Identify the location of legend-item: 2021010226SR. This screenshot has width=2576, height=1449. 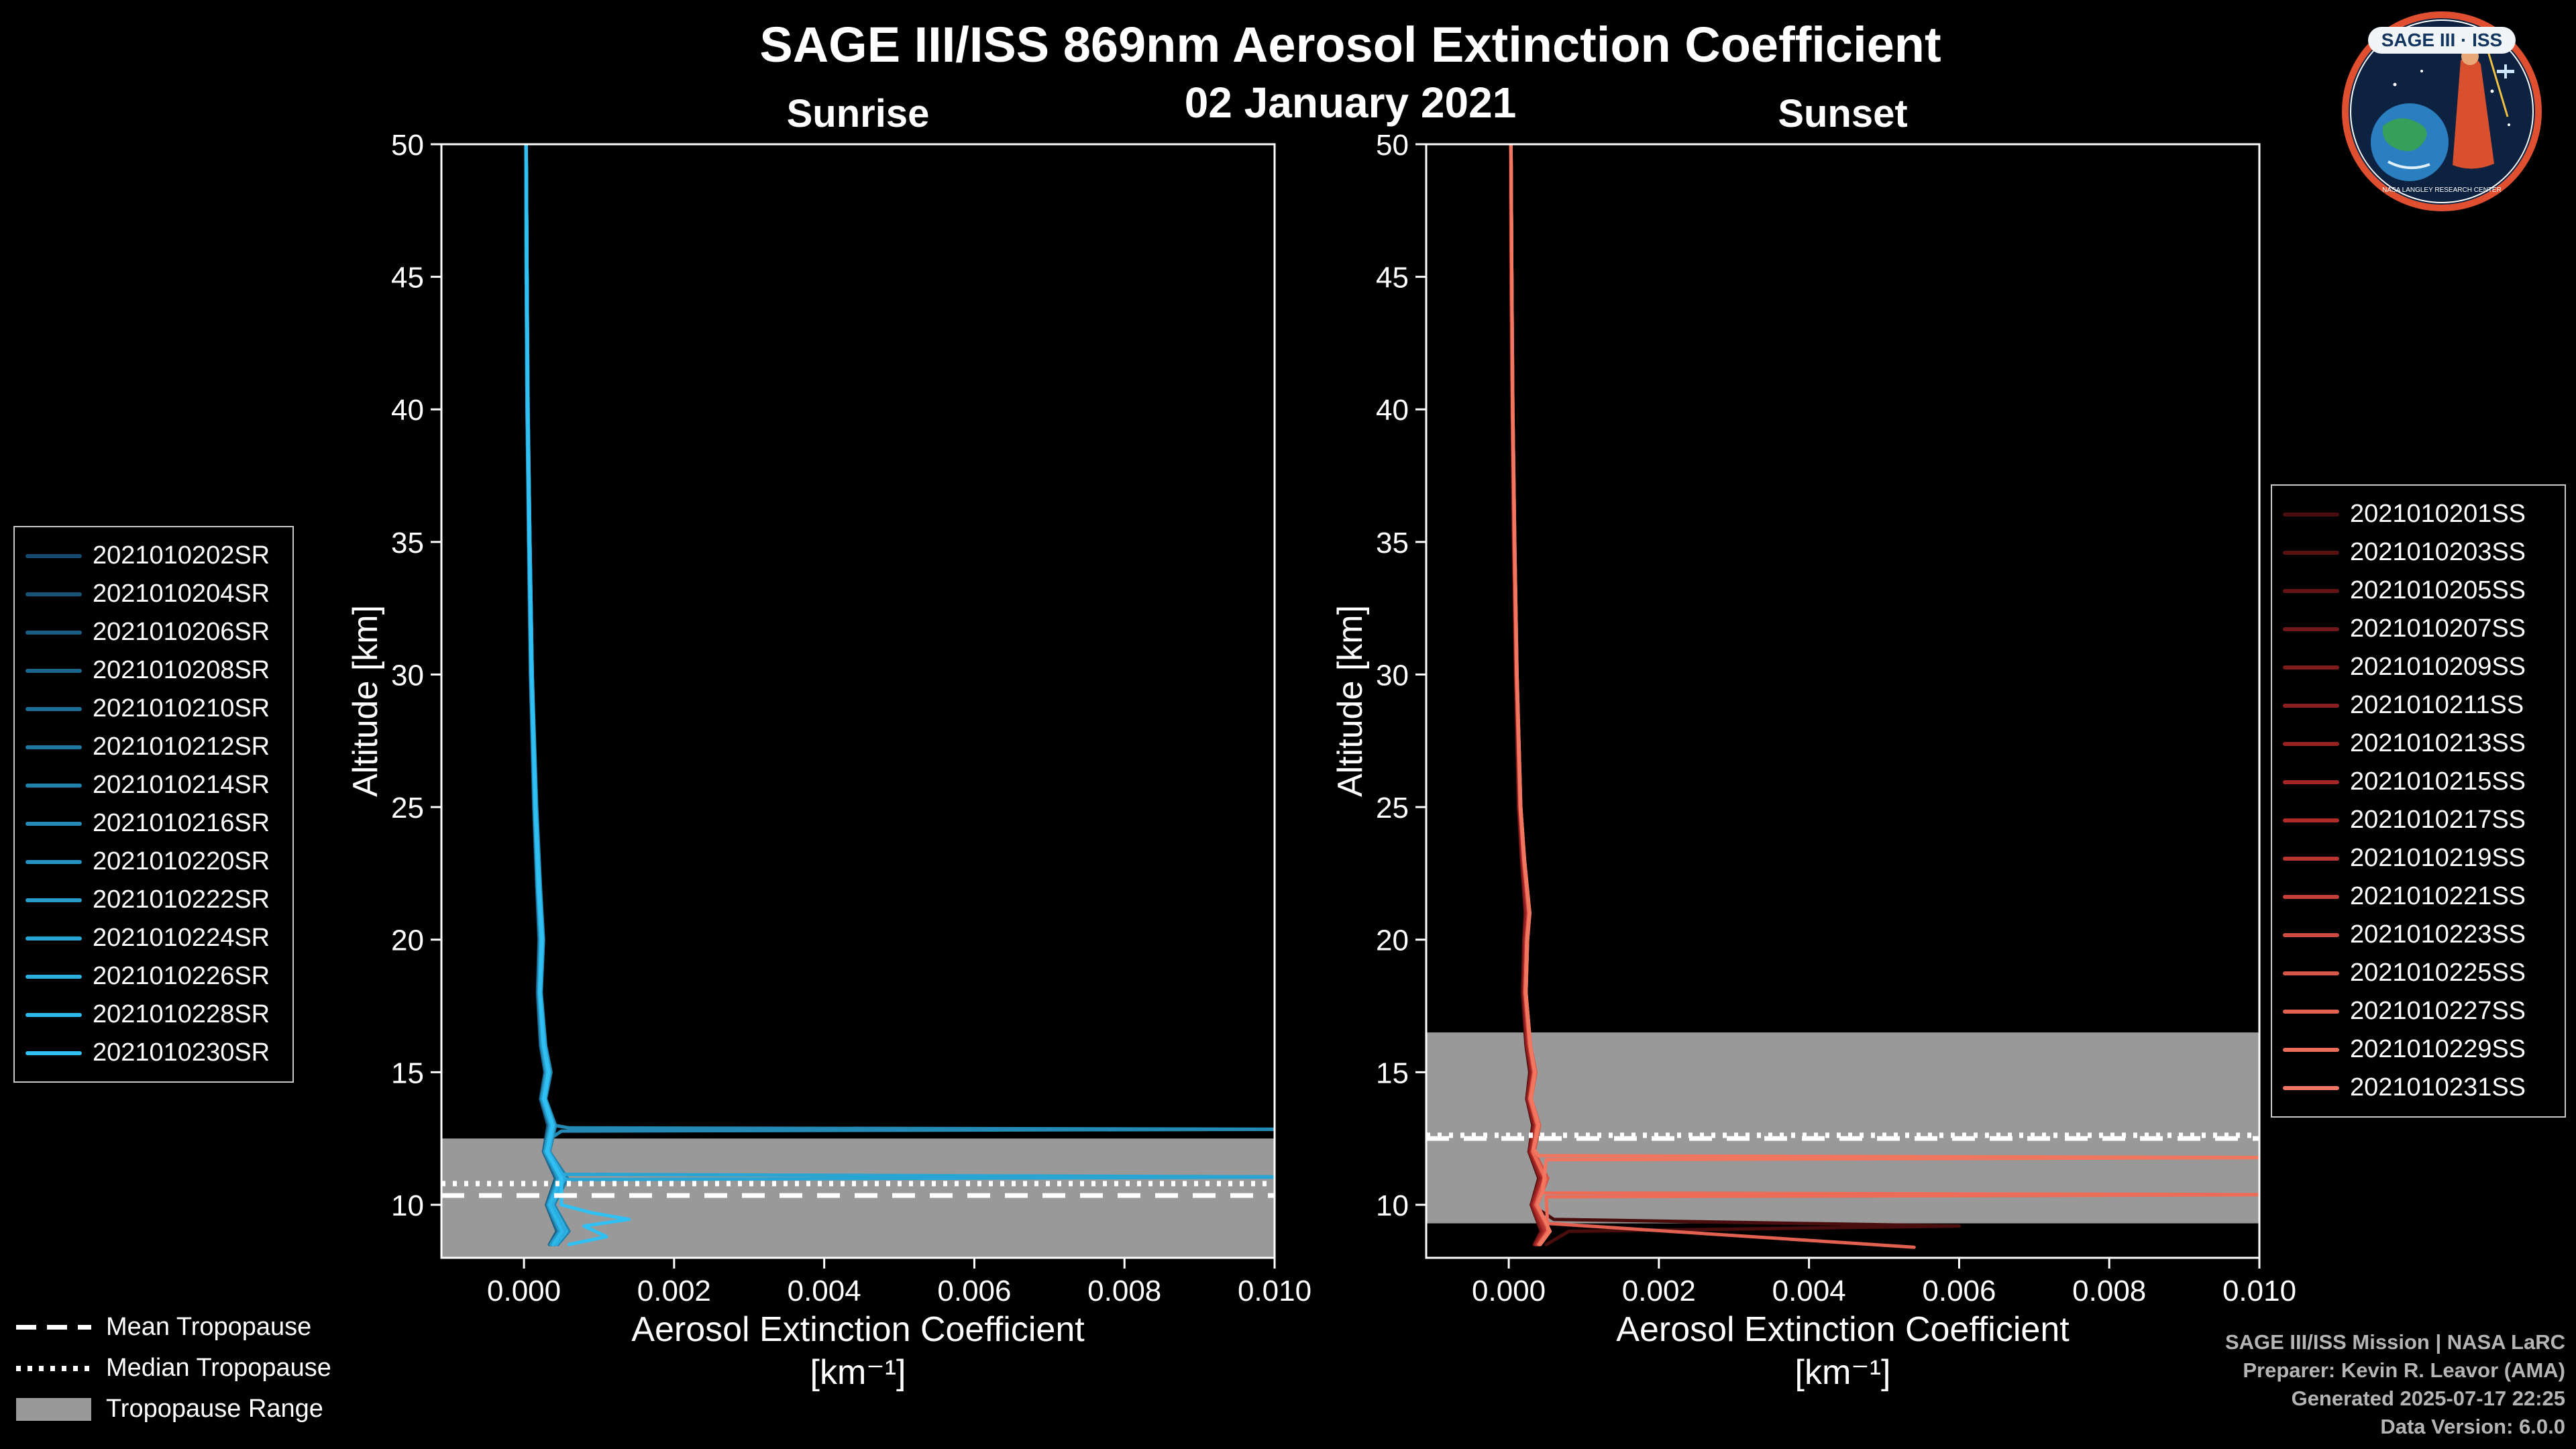
(153, 976).